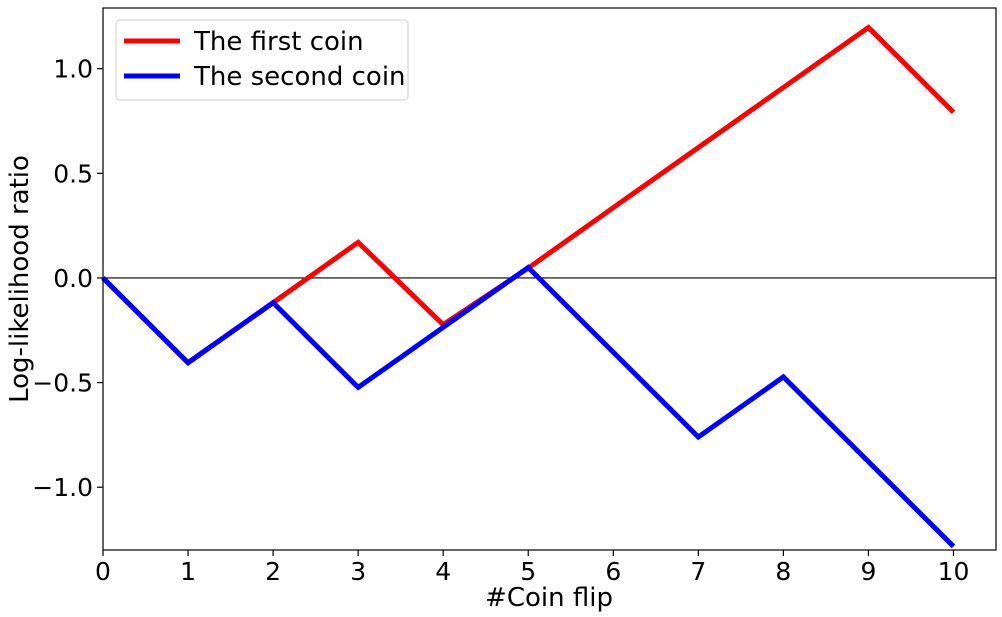 The image size is (1002, 617). What do you see at coordinates (188, 571) in the screenshot?
I see `x-tick-label: 1` at bounding box center [188, 571].